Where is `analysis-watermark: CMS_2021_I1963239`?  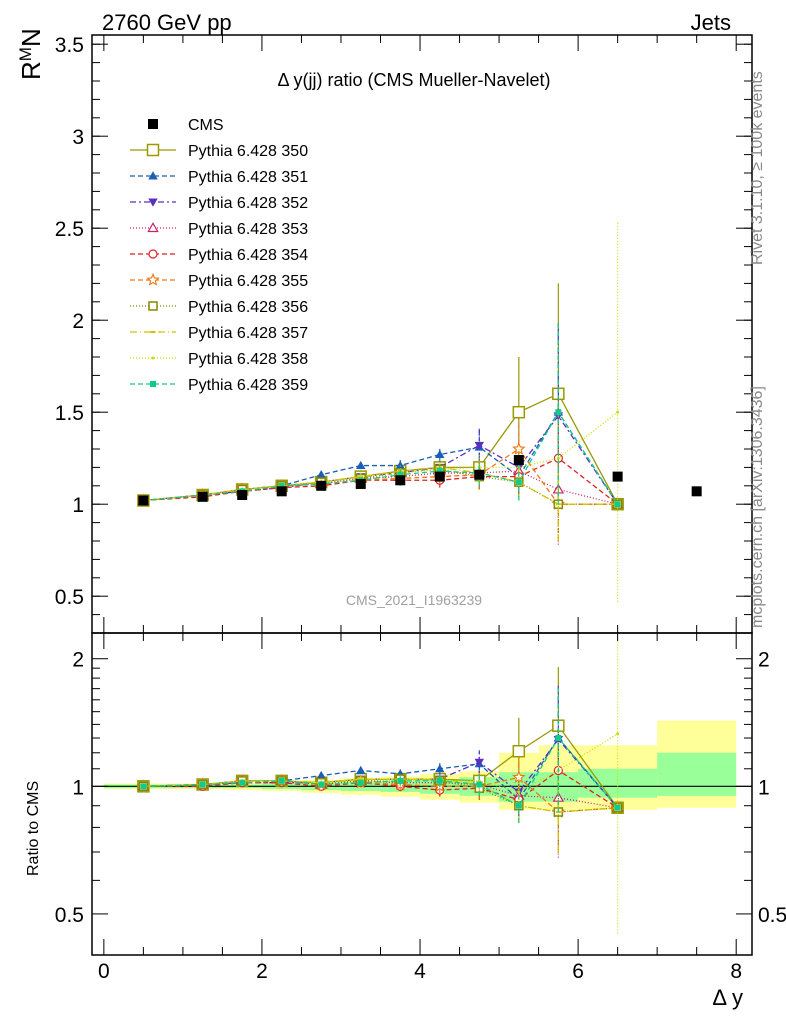 analysis-watermark: CMS_2021_I1963239 is located at coordinates (414, 600).